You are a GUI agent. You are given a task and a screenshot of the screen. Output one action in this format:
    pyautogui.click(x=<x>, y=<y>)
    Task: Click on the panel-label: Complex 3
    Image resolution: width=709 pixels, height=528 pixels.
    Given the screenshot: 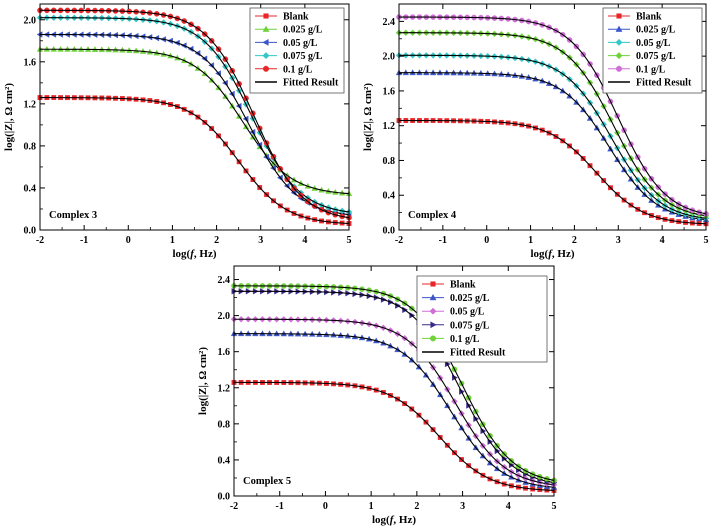 What is the action you would take?
    pyautogui.click(x=73, y=215)
    